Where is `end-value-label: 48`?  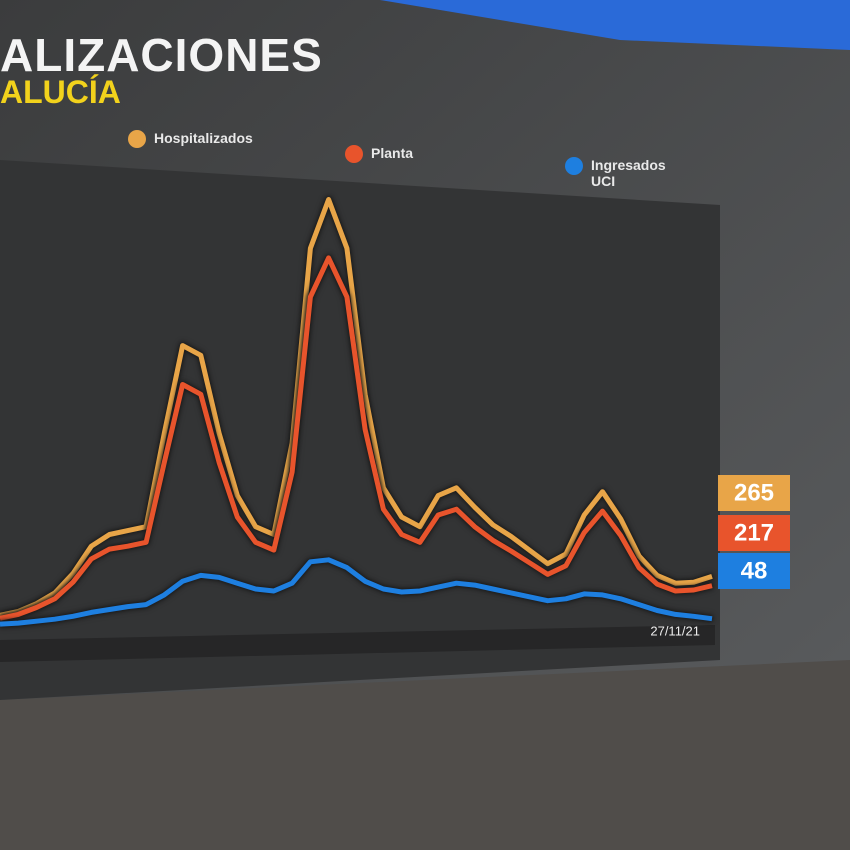
end-value-label: 48 is located at coordinates (754, 570).